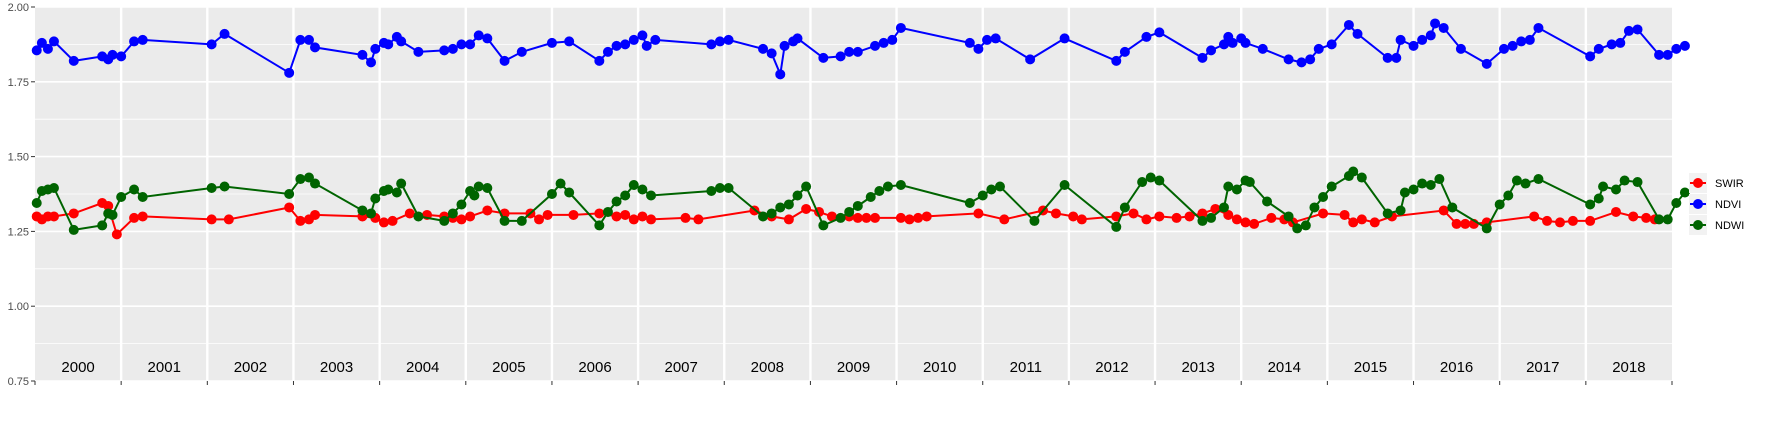 Image resolution: width=1773 pixels, height=447 pixels. I want to click on year-label: 2007, so click(680, 367).